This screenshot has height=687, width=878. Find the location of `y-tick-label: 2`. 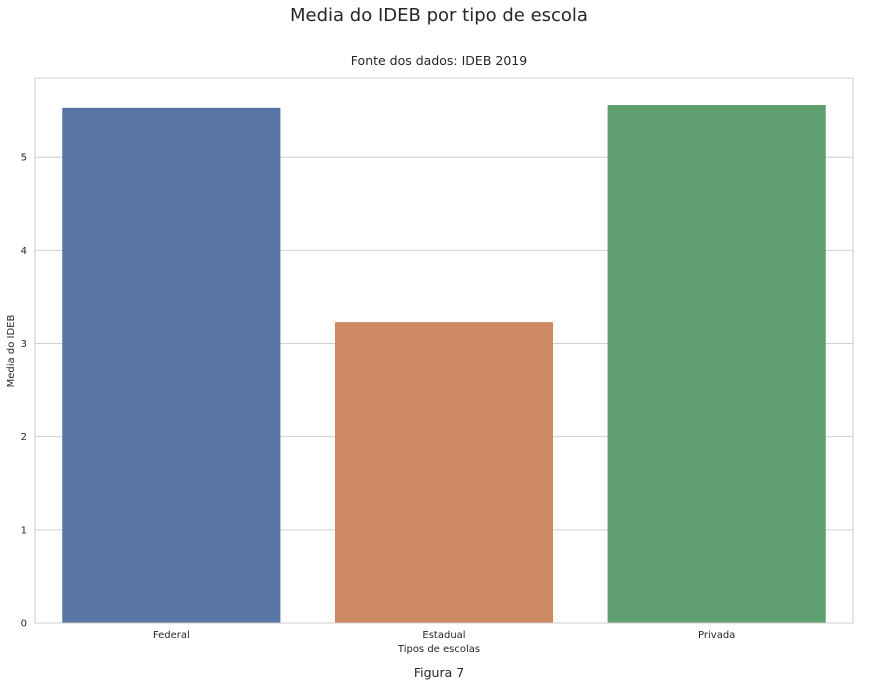

y-tick-label: 2 is located at coordinates (24, 437).